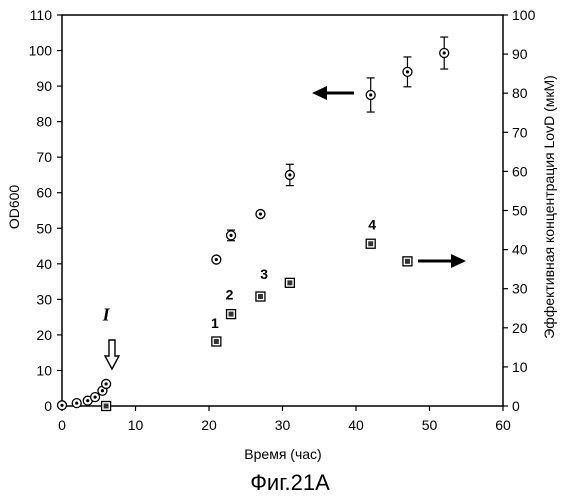 This screenshot has width=564, height=500. What do you see at coordinates (503, 425) in the screenshot?
I see `x-tick-label: 60` at bounding box center [503, 425].